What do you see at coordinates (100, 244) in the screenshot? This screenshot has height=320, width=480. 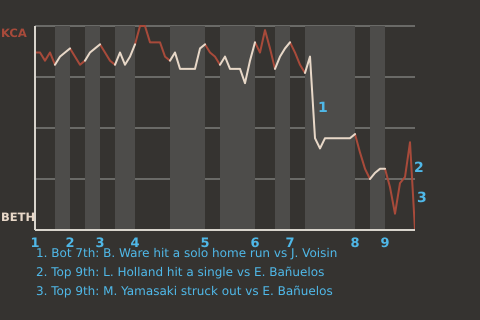 I see `x-tick-label: 3` at bounding box center [100, 244].